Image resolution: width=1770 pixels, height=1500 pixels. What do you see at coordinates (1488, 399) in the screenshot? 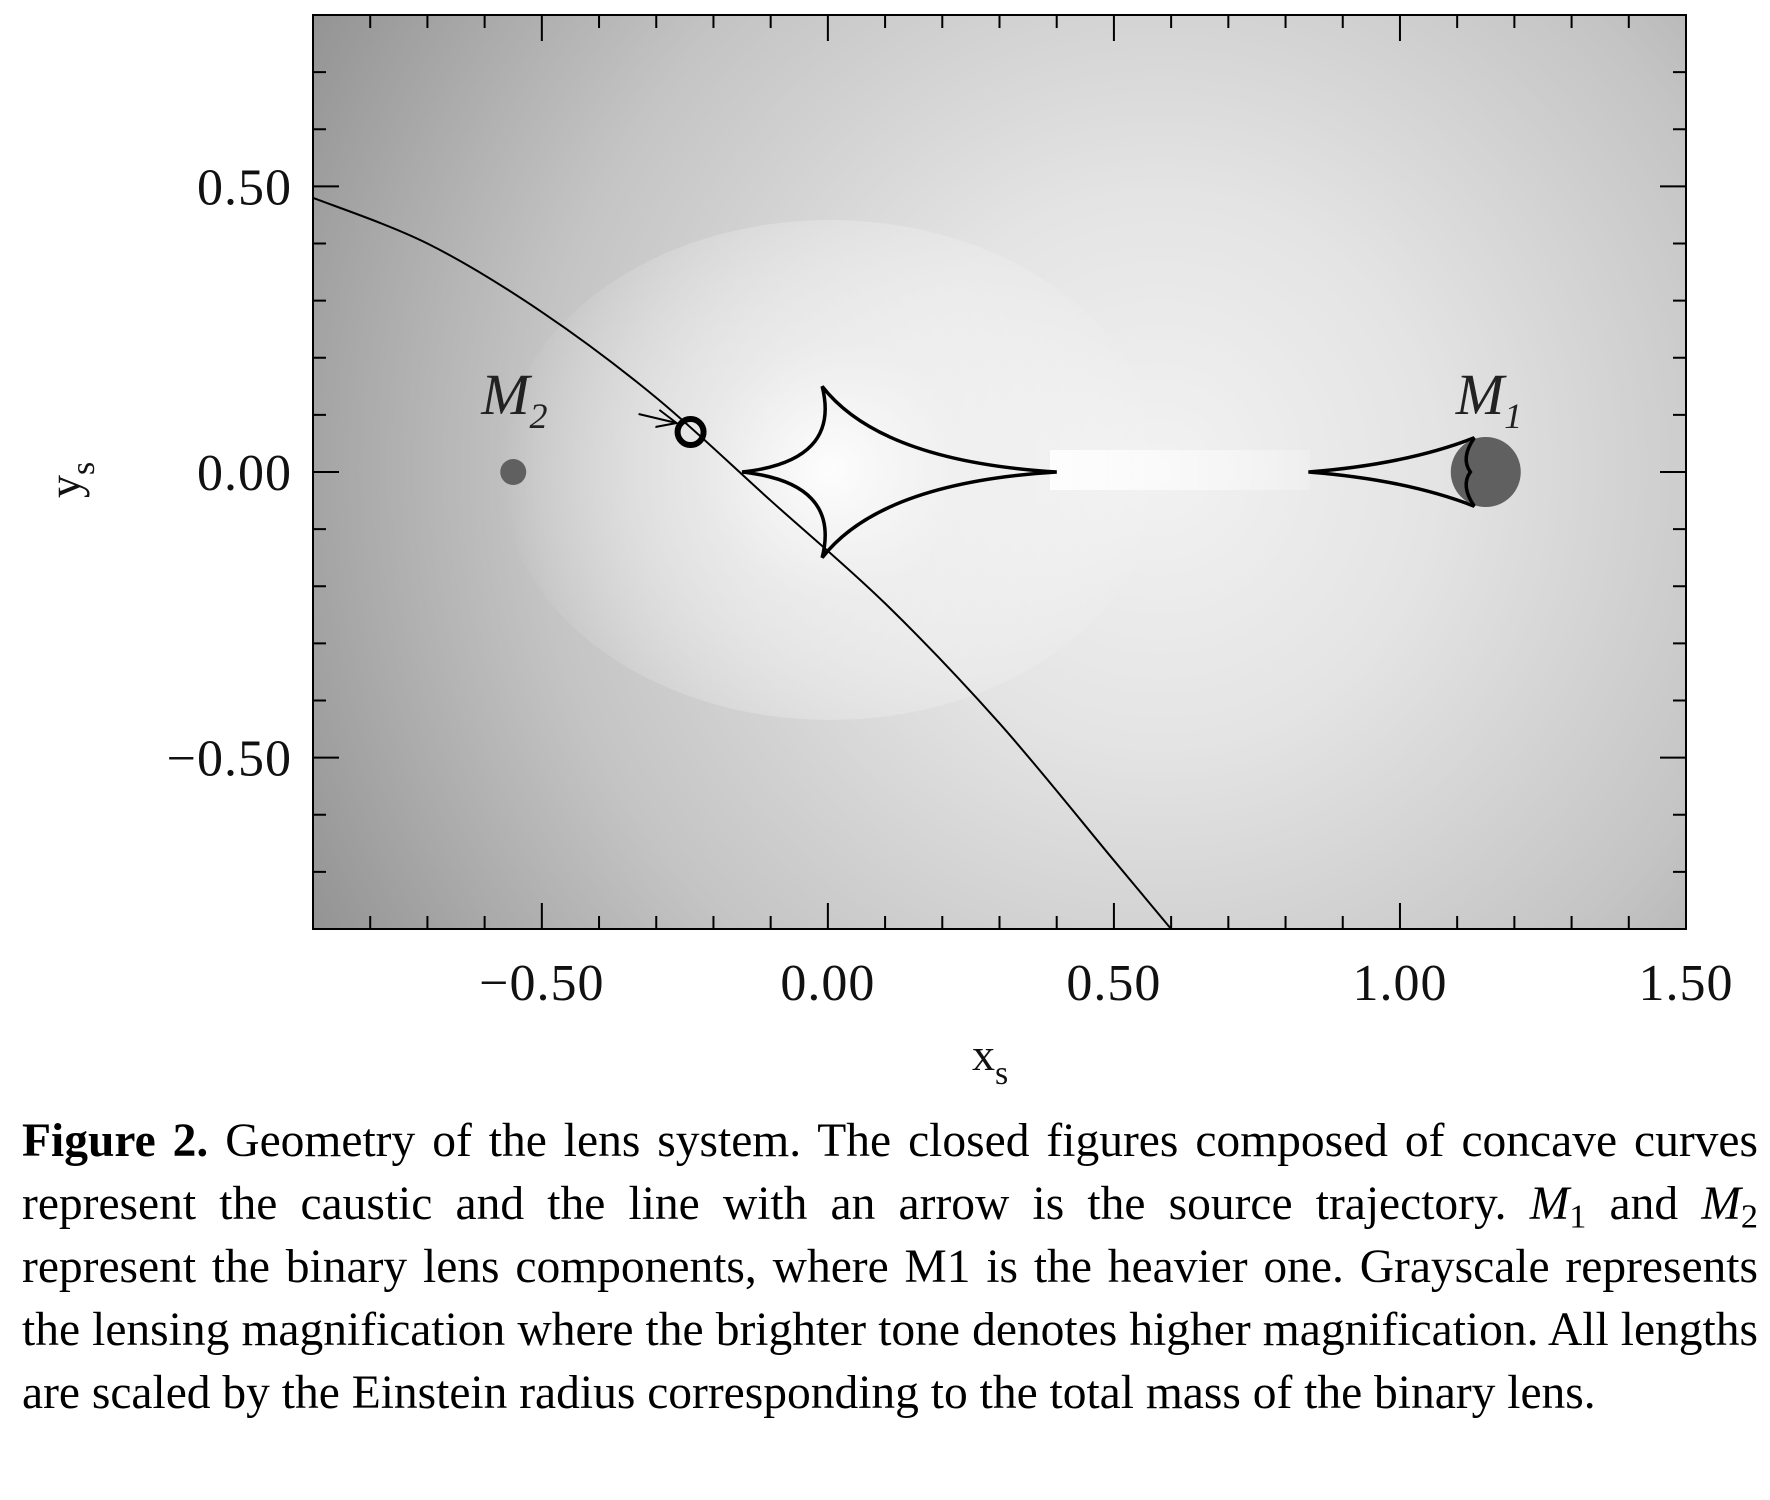
I see `m1-label: M1` at bounding box center [1488, 399].